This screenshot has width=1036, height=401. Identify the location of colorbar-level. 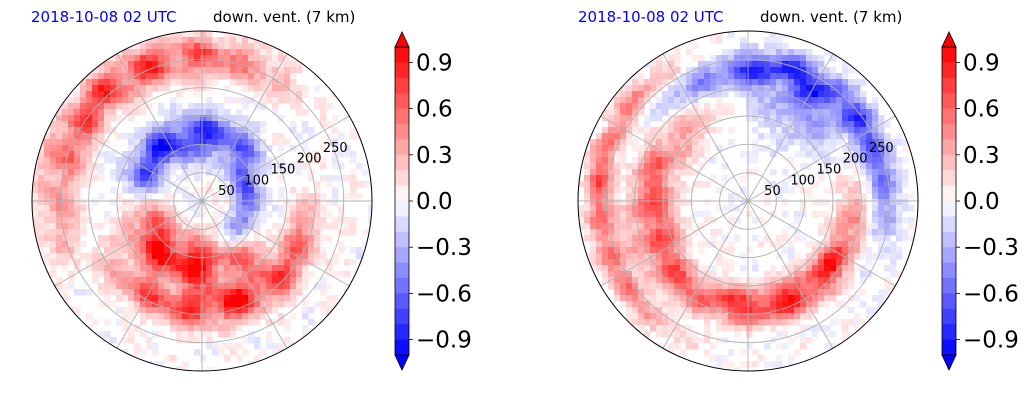
(949, 301).